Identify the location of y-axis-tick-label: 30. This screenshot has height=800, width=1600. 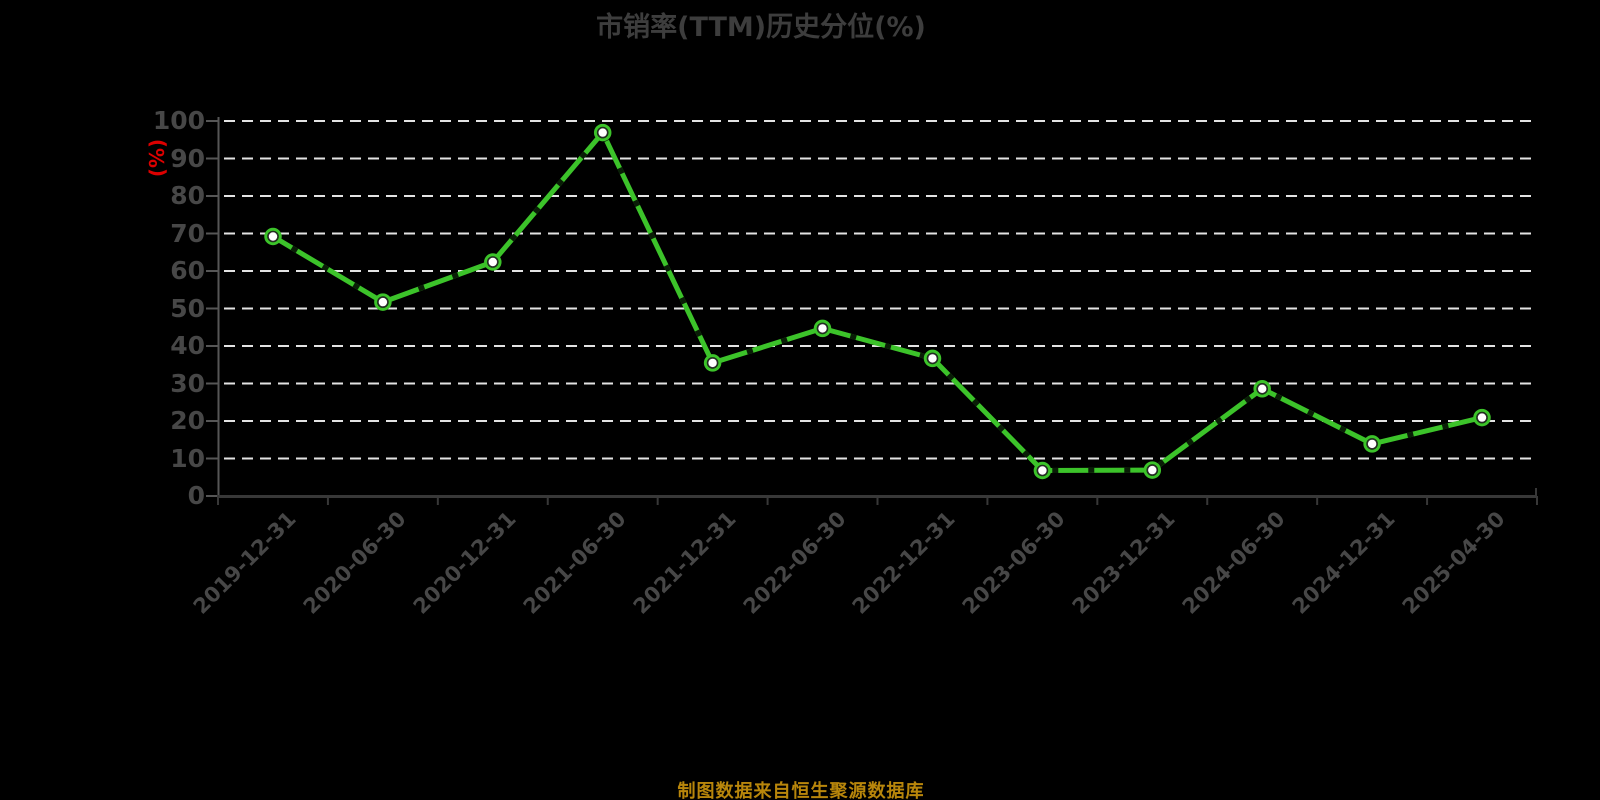
(187, 383).